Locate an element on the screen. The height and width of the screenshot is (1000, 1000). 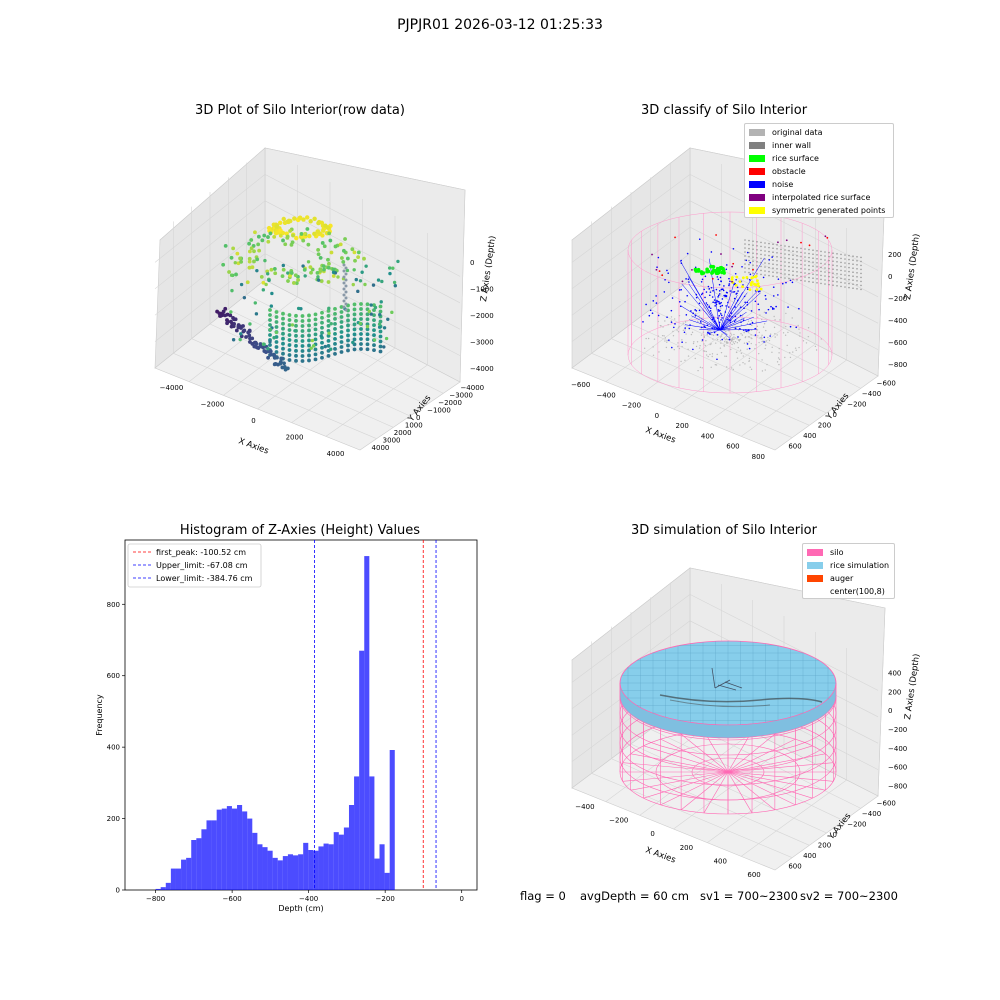
histogram-legend-label: Upper_limit: -67.08 cm is located at coordinates (202, 565).